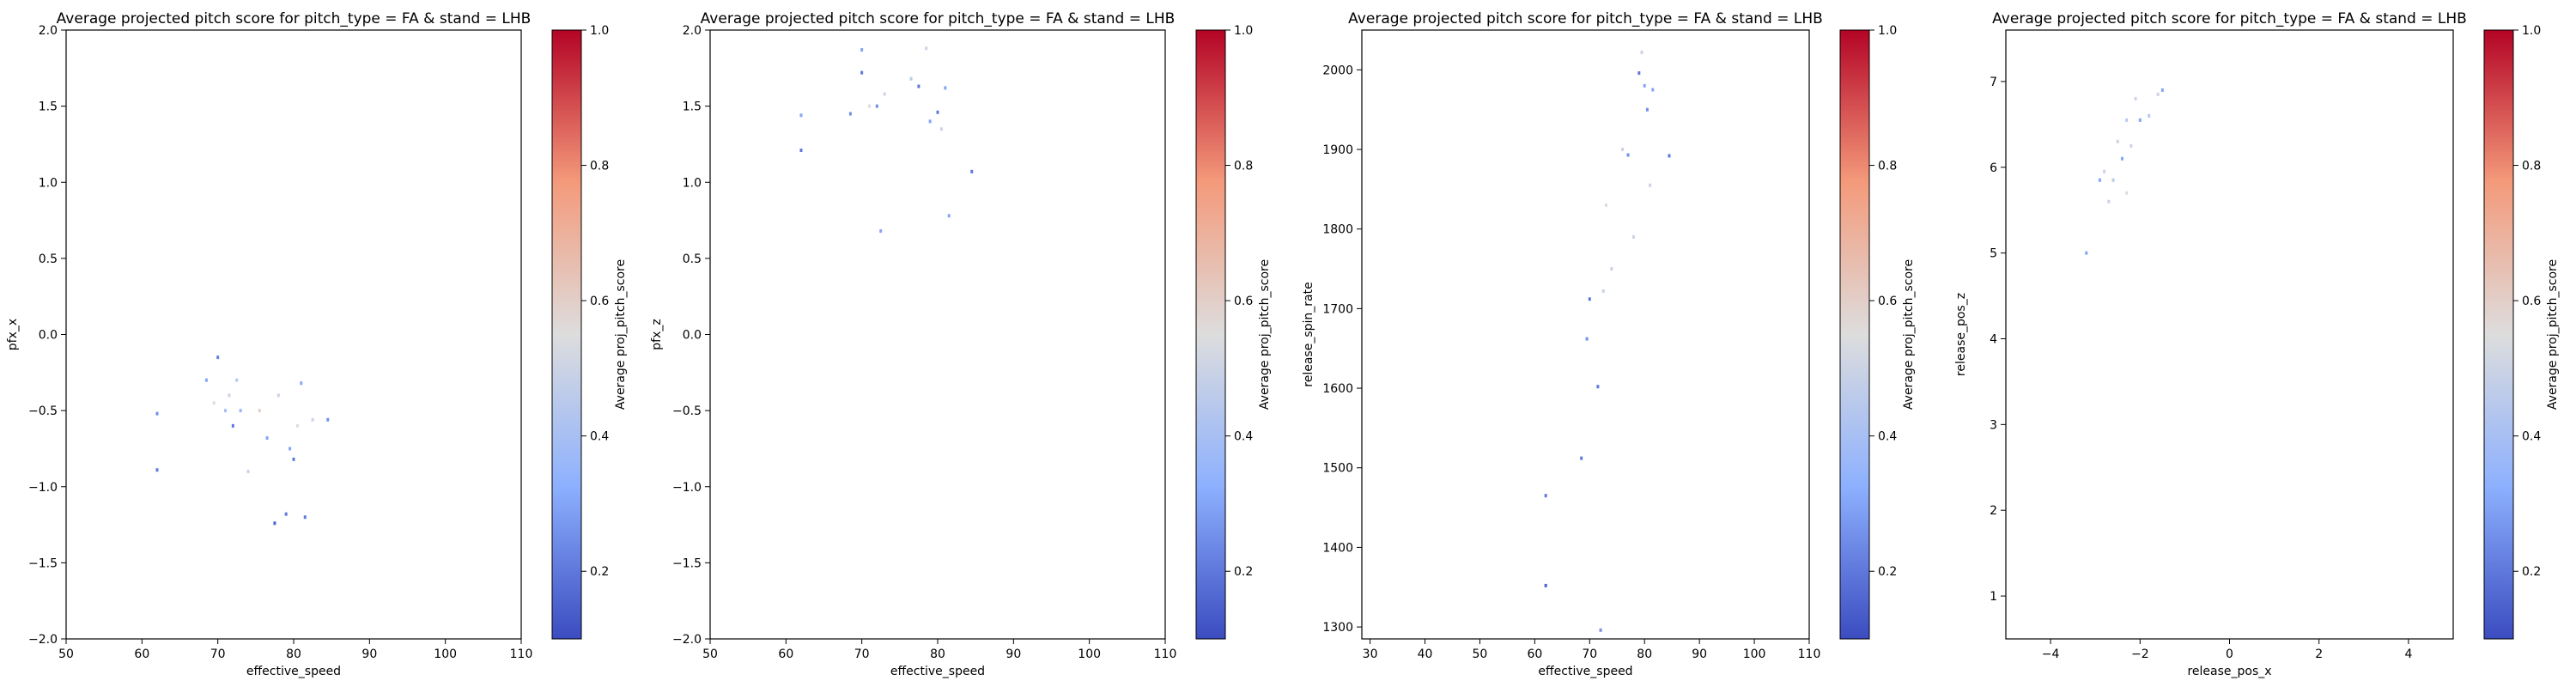 This screenshot has height=687, width=2576. What do you see at coordinates (1243, 166) in the screenshot?
I see `colorbar-tick-label: 0.8` at bounding box center [1243, 166].